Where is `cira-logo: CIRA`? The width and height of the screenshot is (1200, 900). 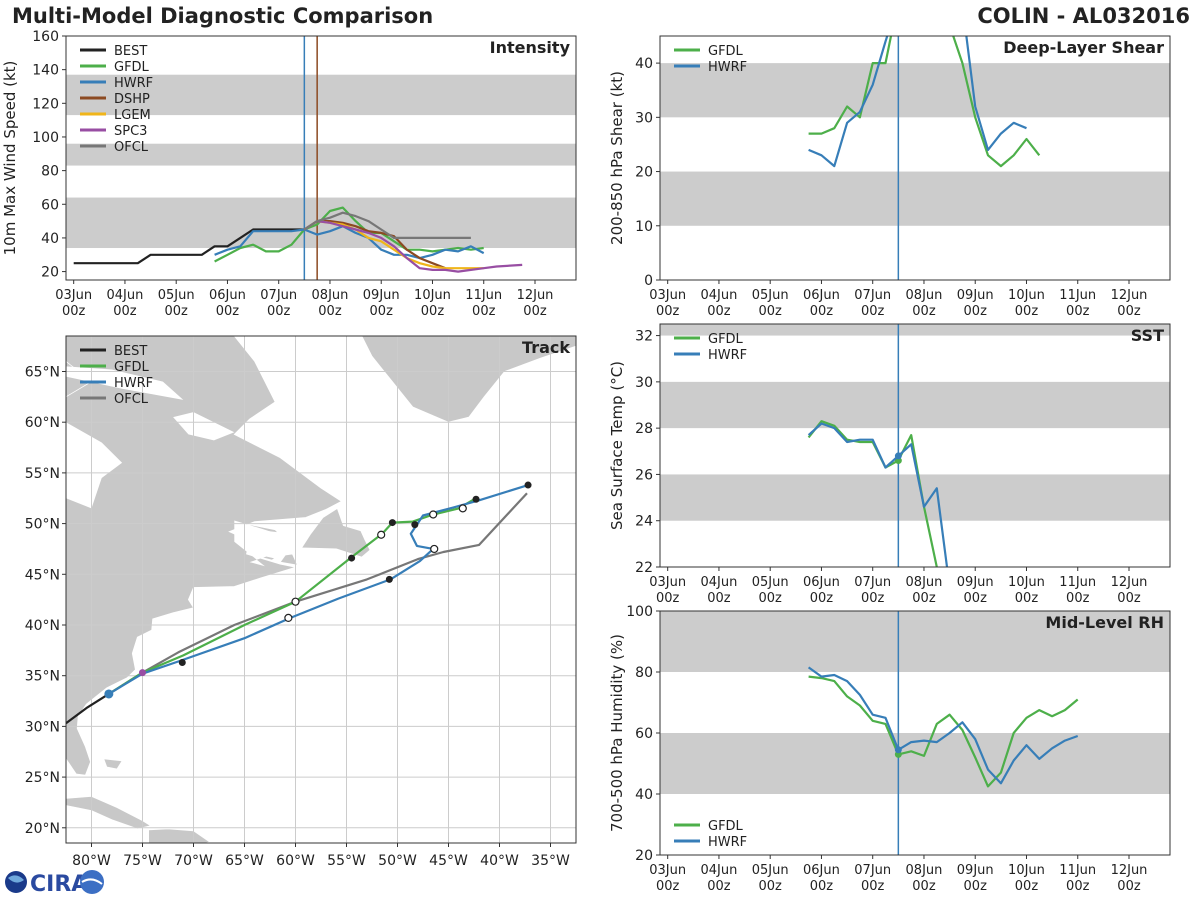 cira-logo: CIRA is located at coordinates (54, 883).